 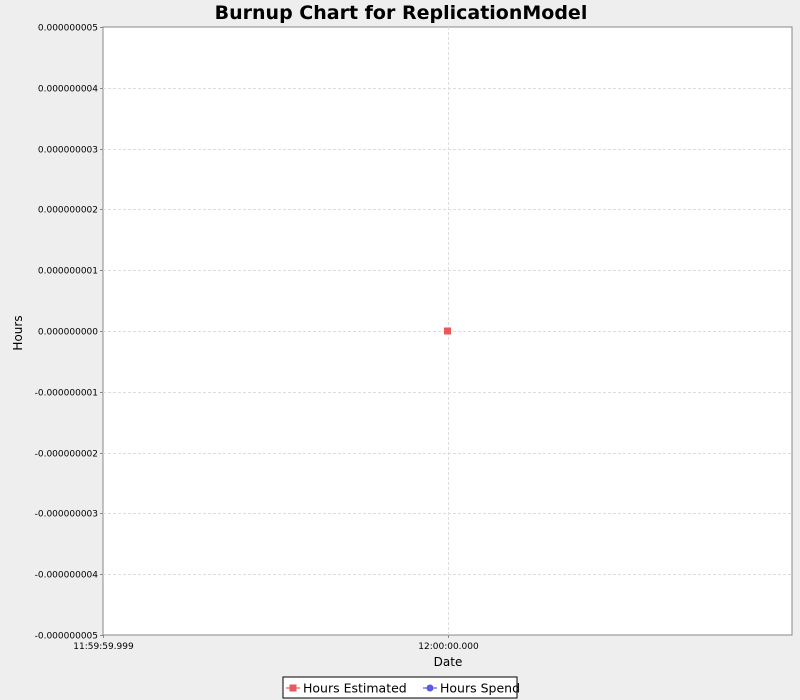 What do you see at coordinates (103, 647) in the screenshot?
I see `x-tick-label: 11:59:59.999` at bounding box center [103, 647].